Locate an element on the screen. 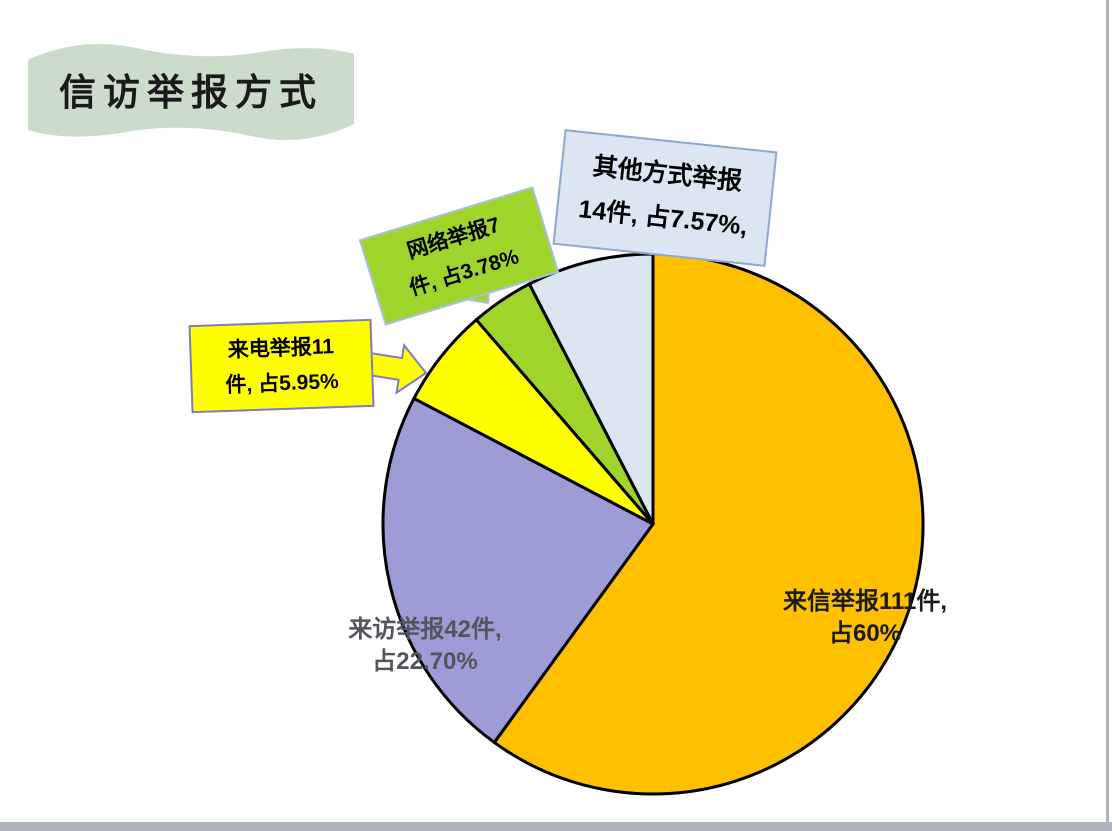 The height and width of the screenshot is (831, 1112). slice-label-visit-line2: 占22.70% is located at coordinates (425, 661).